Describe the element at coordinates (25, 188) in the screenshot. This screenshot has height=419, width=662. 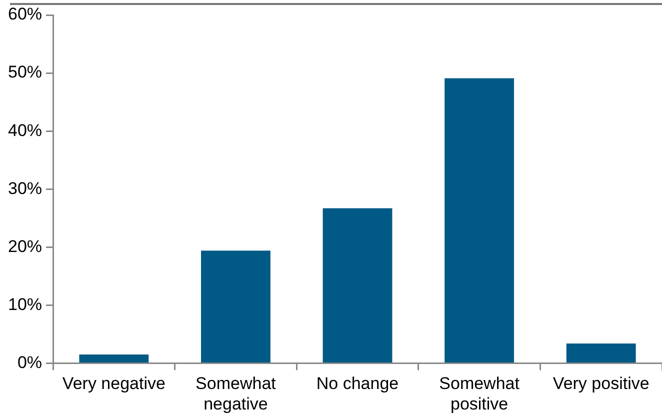
I see `y-tick-label: 30%` at that location.